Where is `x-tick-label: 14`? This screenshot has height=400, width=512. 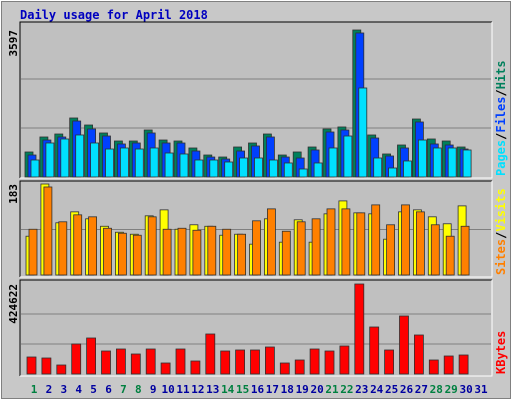 x-tick-label: 14 is located at coordinates (228, 389).